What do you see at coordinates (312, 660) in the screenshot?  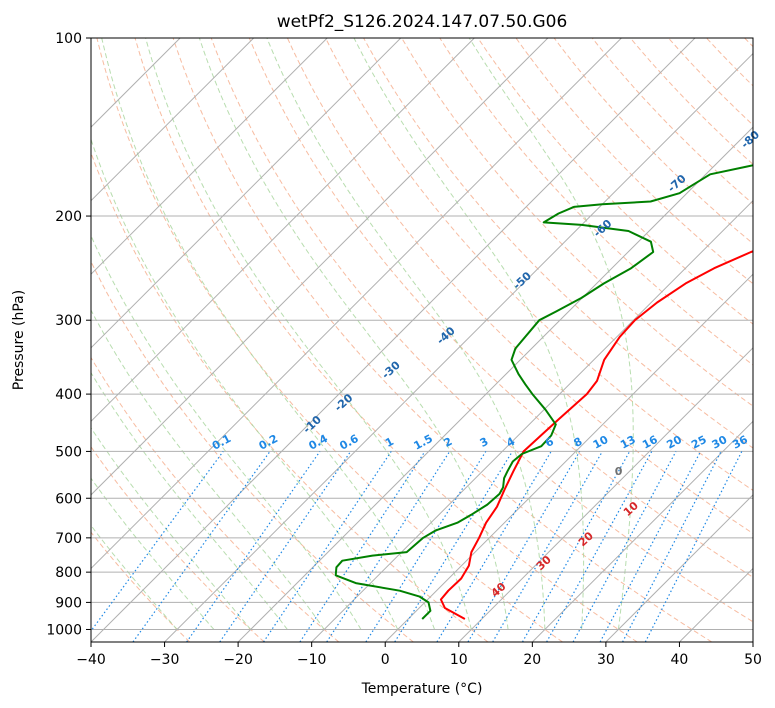 I see `x-tick-label: −10` at bounding box center [312, 660].